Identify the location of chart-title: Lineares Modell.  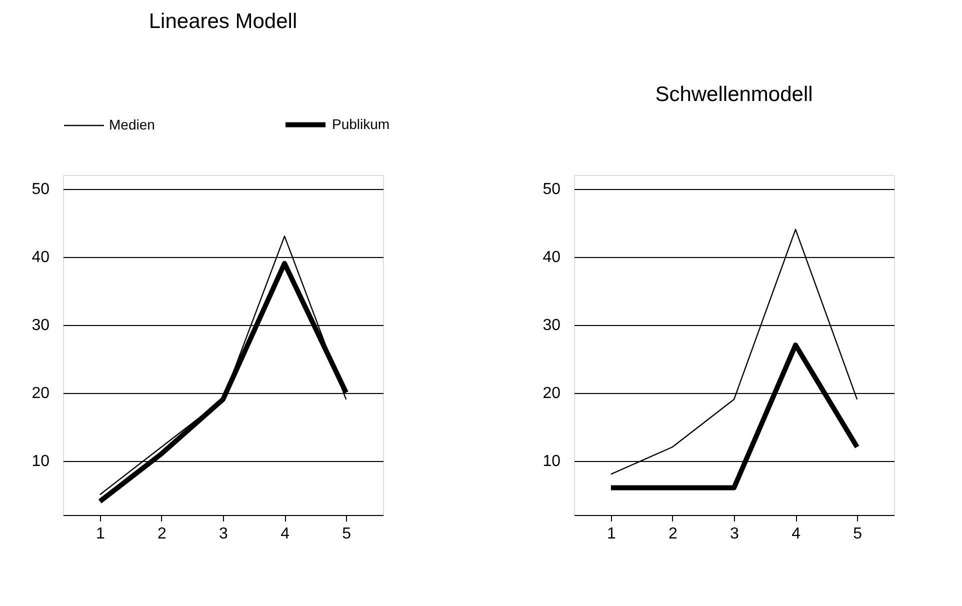
(223, 21).